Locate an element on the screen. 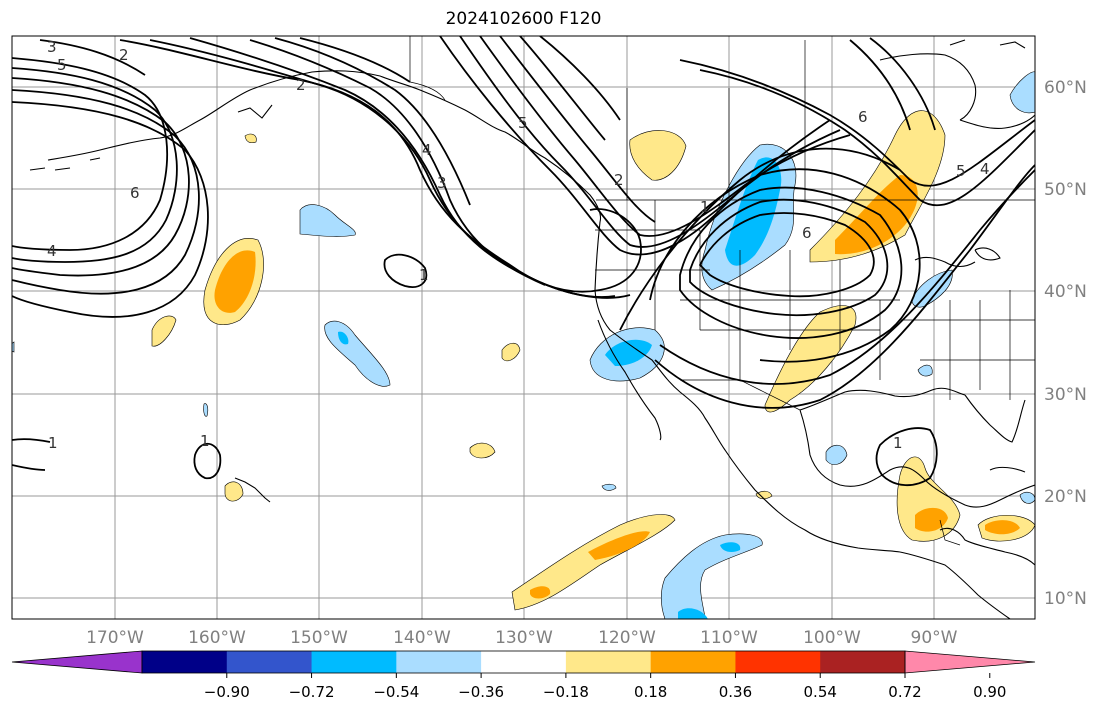 Image resolution: width=1105 pixels, height=712 pixels. lon-label-130w: 130°W is located at coordinates (524, 638).